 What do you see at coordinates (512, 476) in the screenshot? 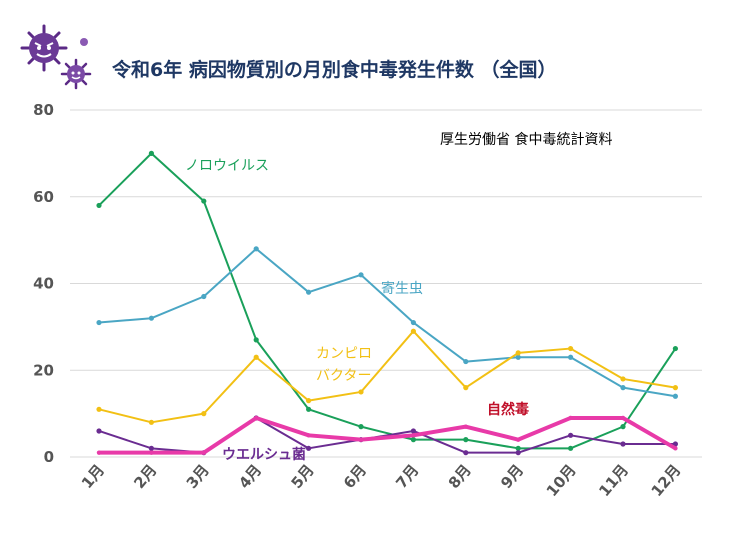
I see `x-tick-label: 9月` at bounding box center [512, 476].